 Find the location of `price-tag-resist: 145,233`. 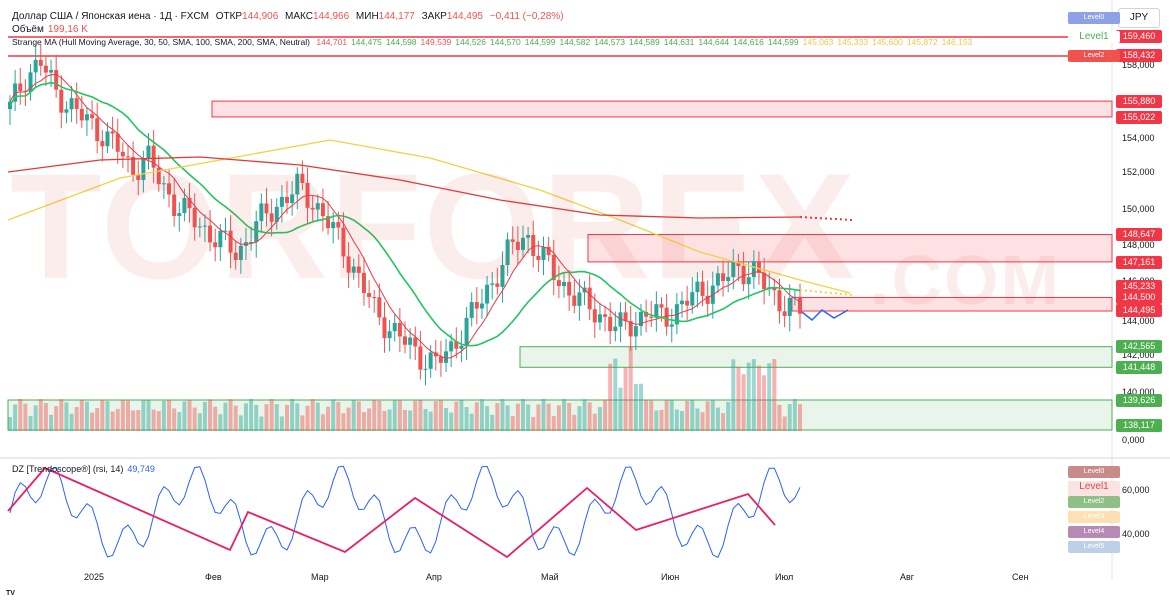

price-tag-resist: 145,233 is located at coordinates (1139, 286).